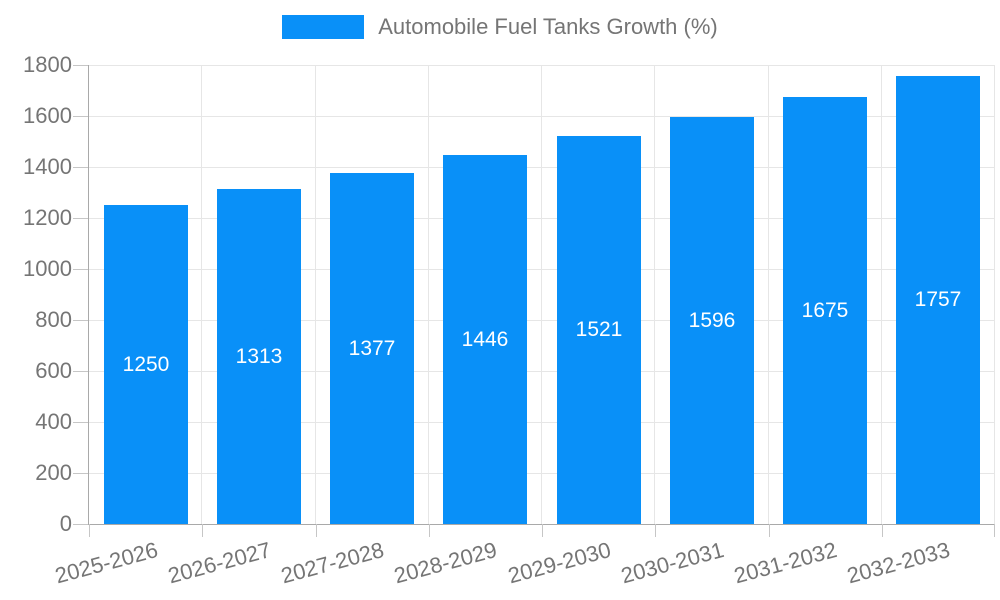 Image resolution: width=1000 pixels, height=600 pixels. What do you see at coordinates (47, 268) in the screenshot?
I see `y-axis-tick-label: 1000` at bounding box center [47, 268].